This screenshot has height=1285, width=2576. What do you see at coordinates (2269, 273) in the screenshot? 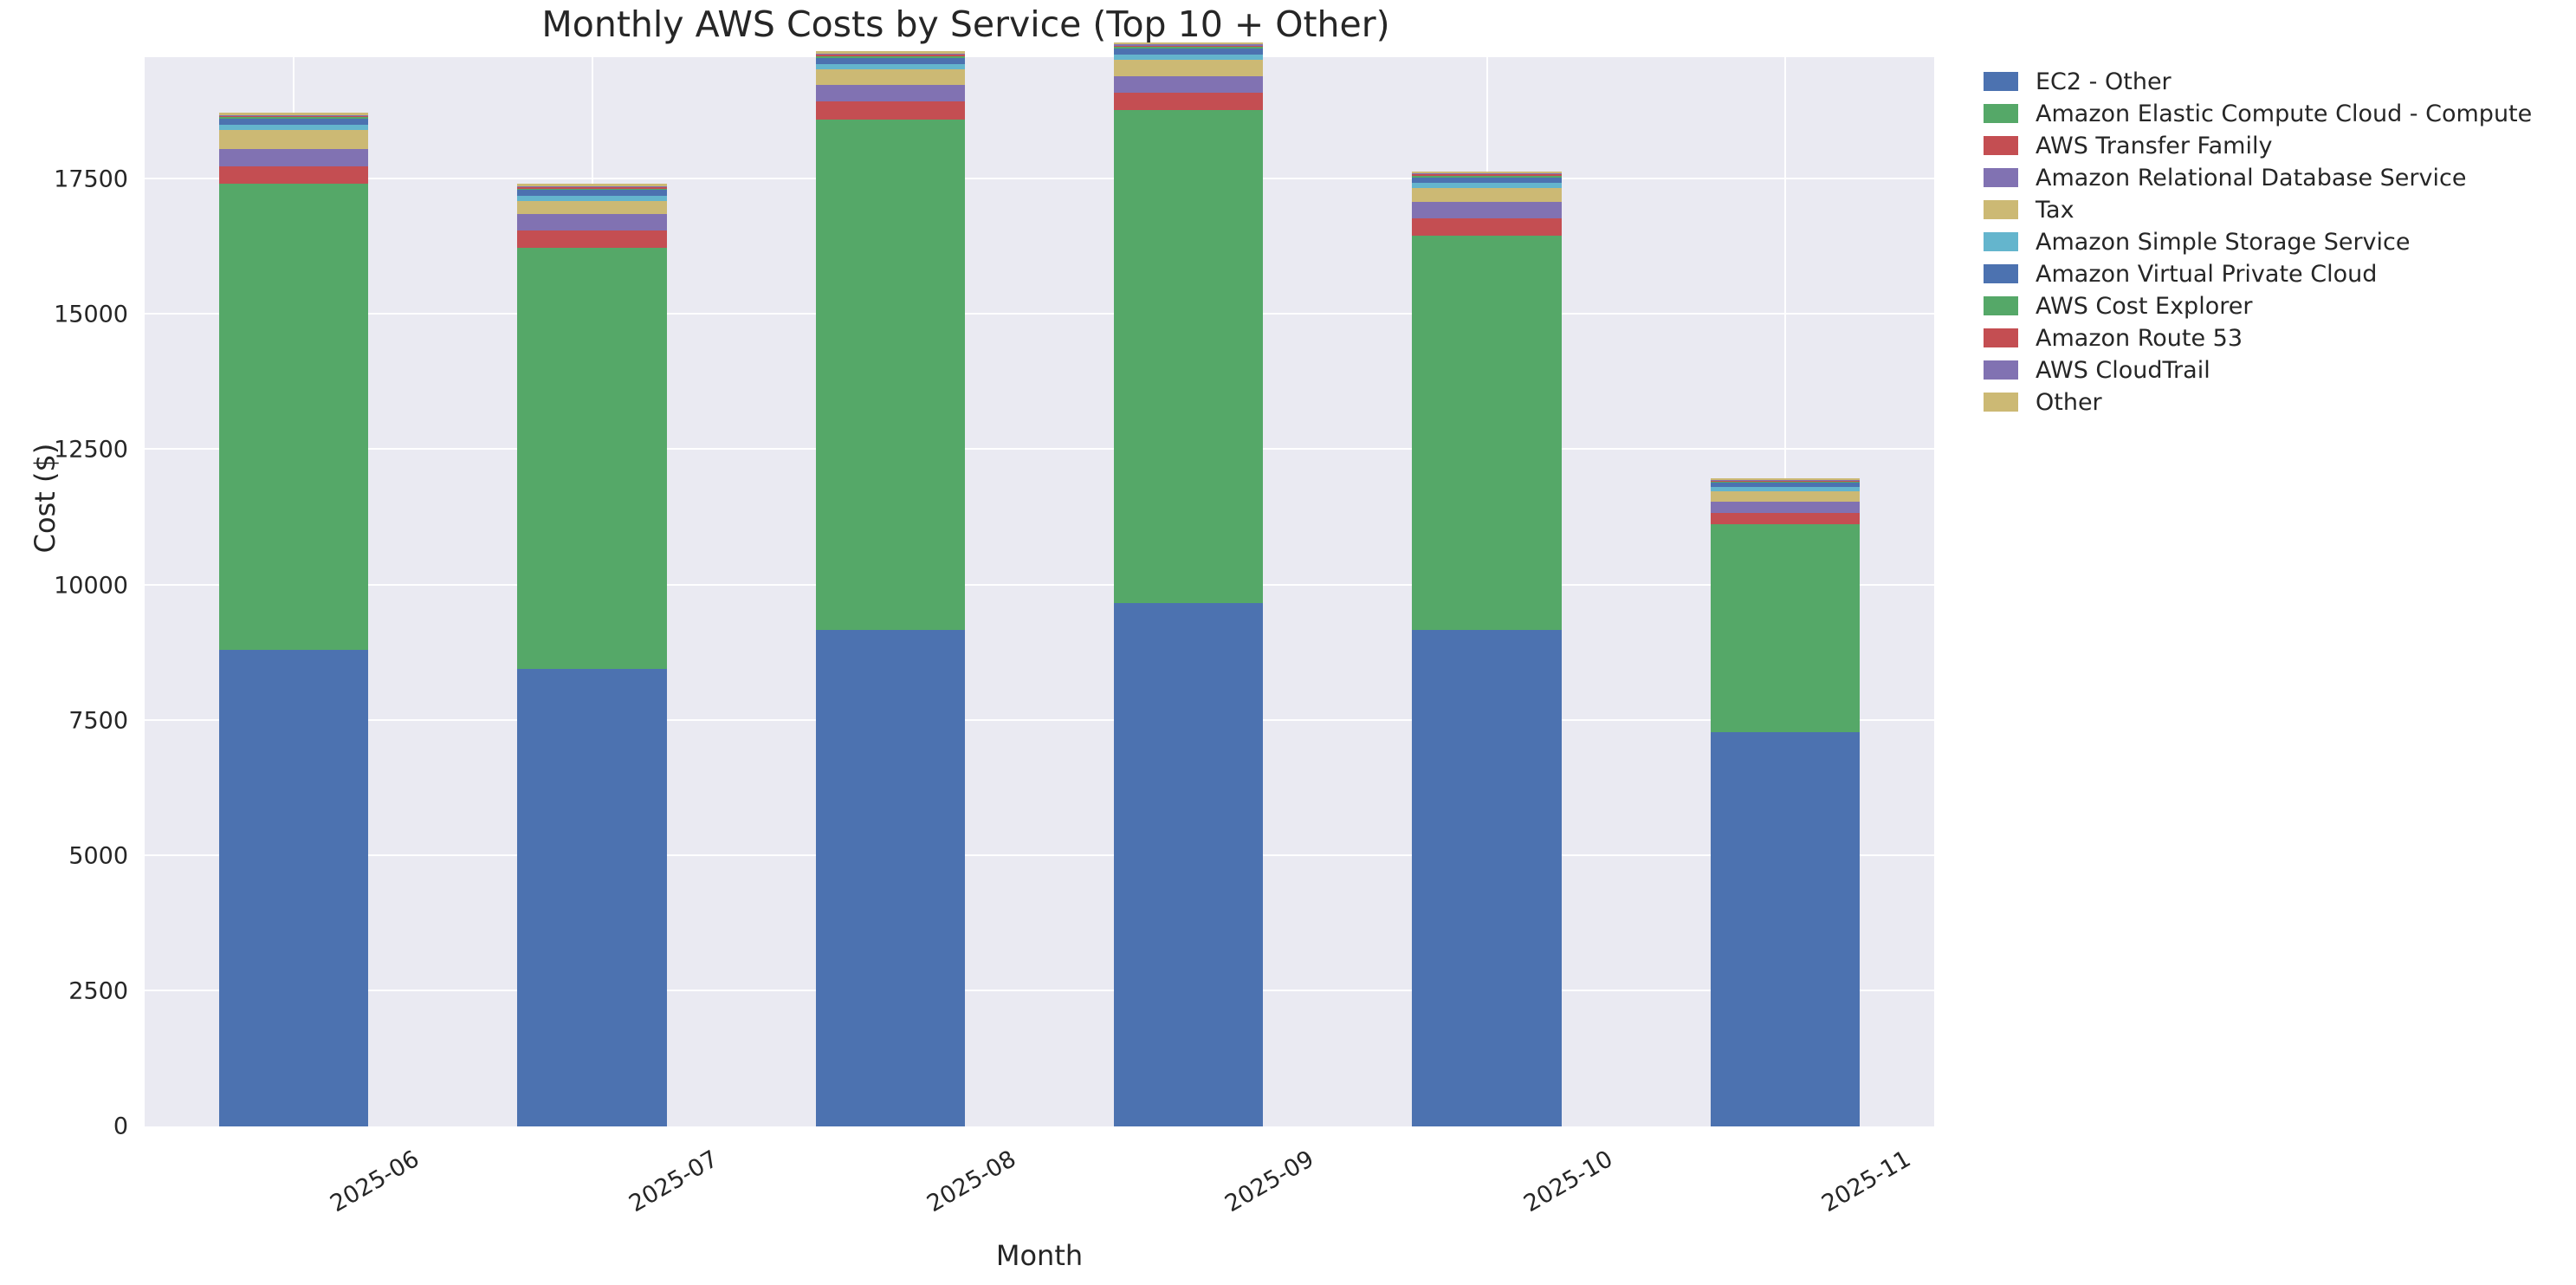
I see `legend-item: Amazon Virtual Private Cloud` at bounding box center [2269, 273].